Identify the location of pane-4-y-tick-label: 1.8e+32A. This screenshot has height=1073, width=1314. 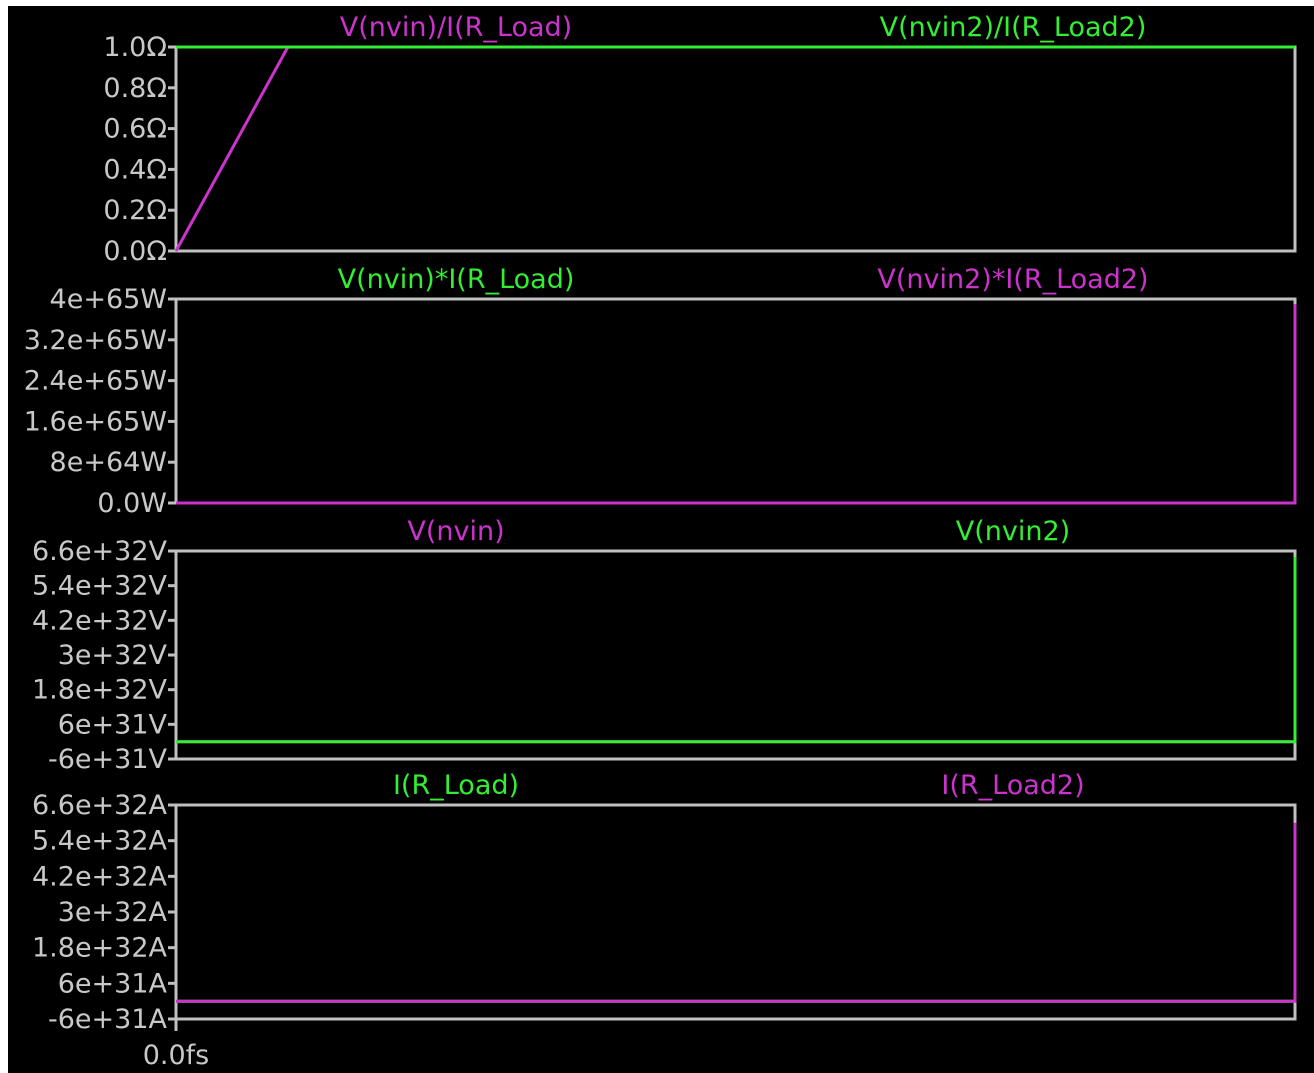
(100, 948).